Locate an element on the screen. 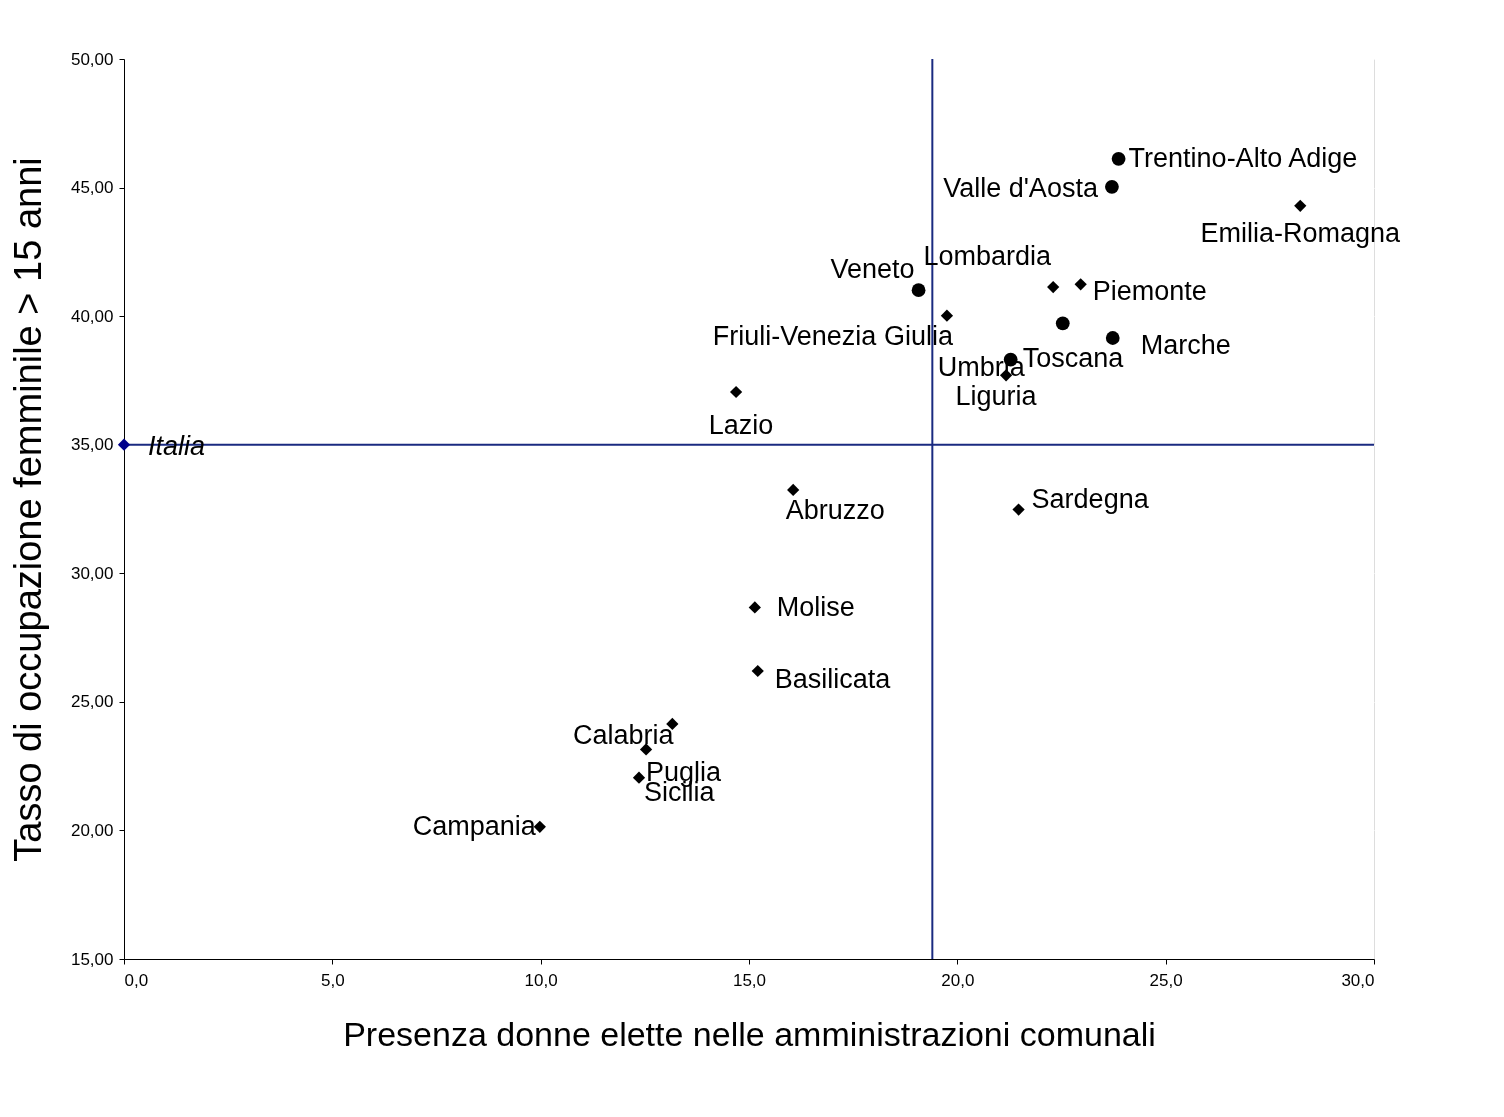  annotation: Emilia-Romagna is located at coordinates (1301, 232).